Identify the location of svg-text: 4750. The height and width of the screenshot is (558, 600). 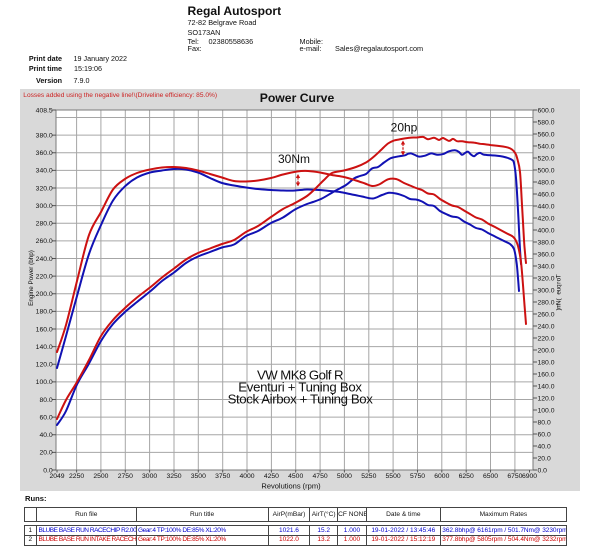
(320, 476).